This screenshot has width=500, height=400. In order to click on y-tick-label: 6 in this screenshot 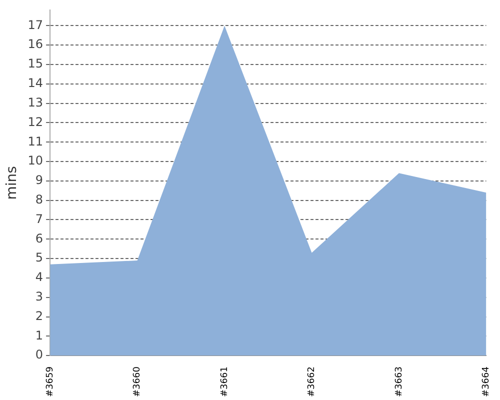, I will do `click(39, 238)`.